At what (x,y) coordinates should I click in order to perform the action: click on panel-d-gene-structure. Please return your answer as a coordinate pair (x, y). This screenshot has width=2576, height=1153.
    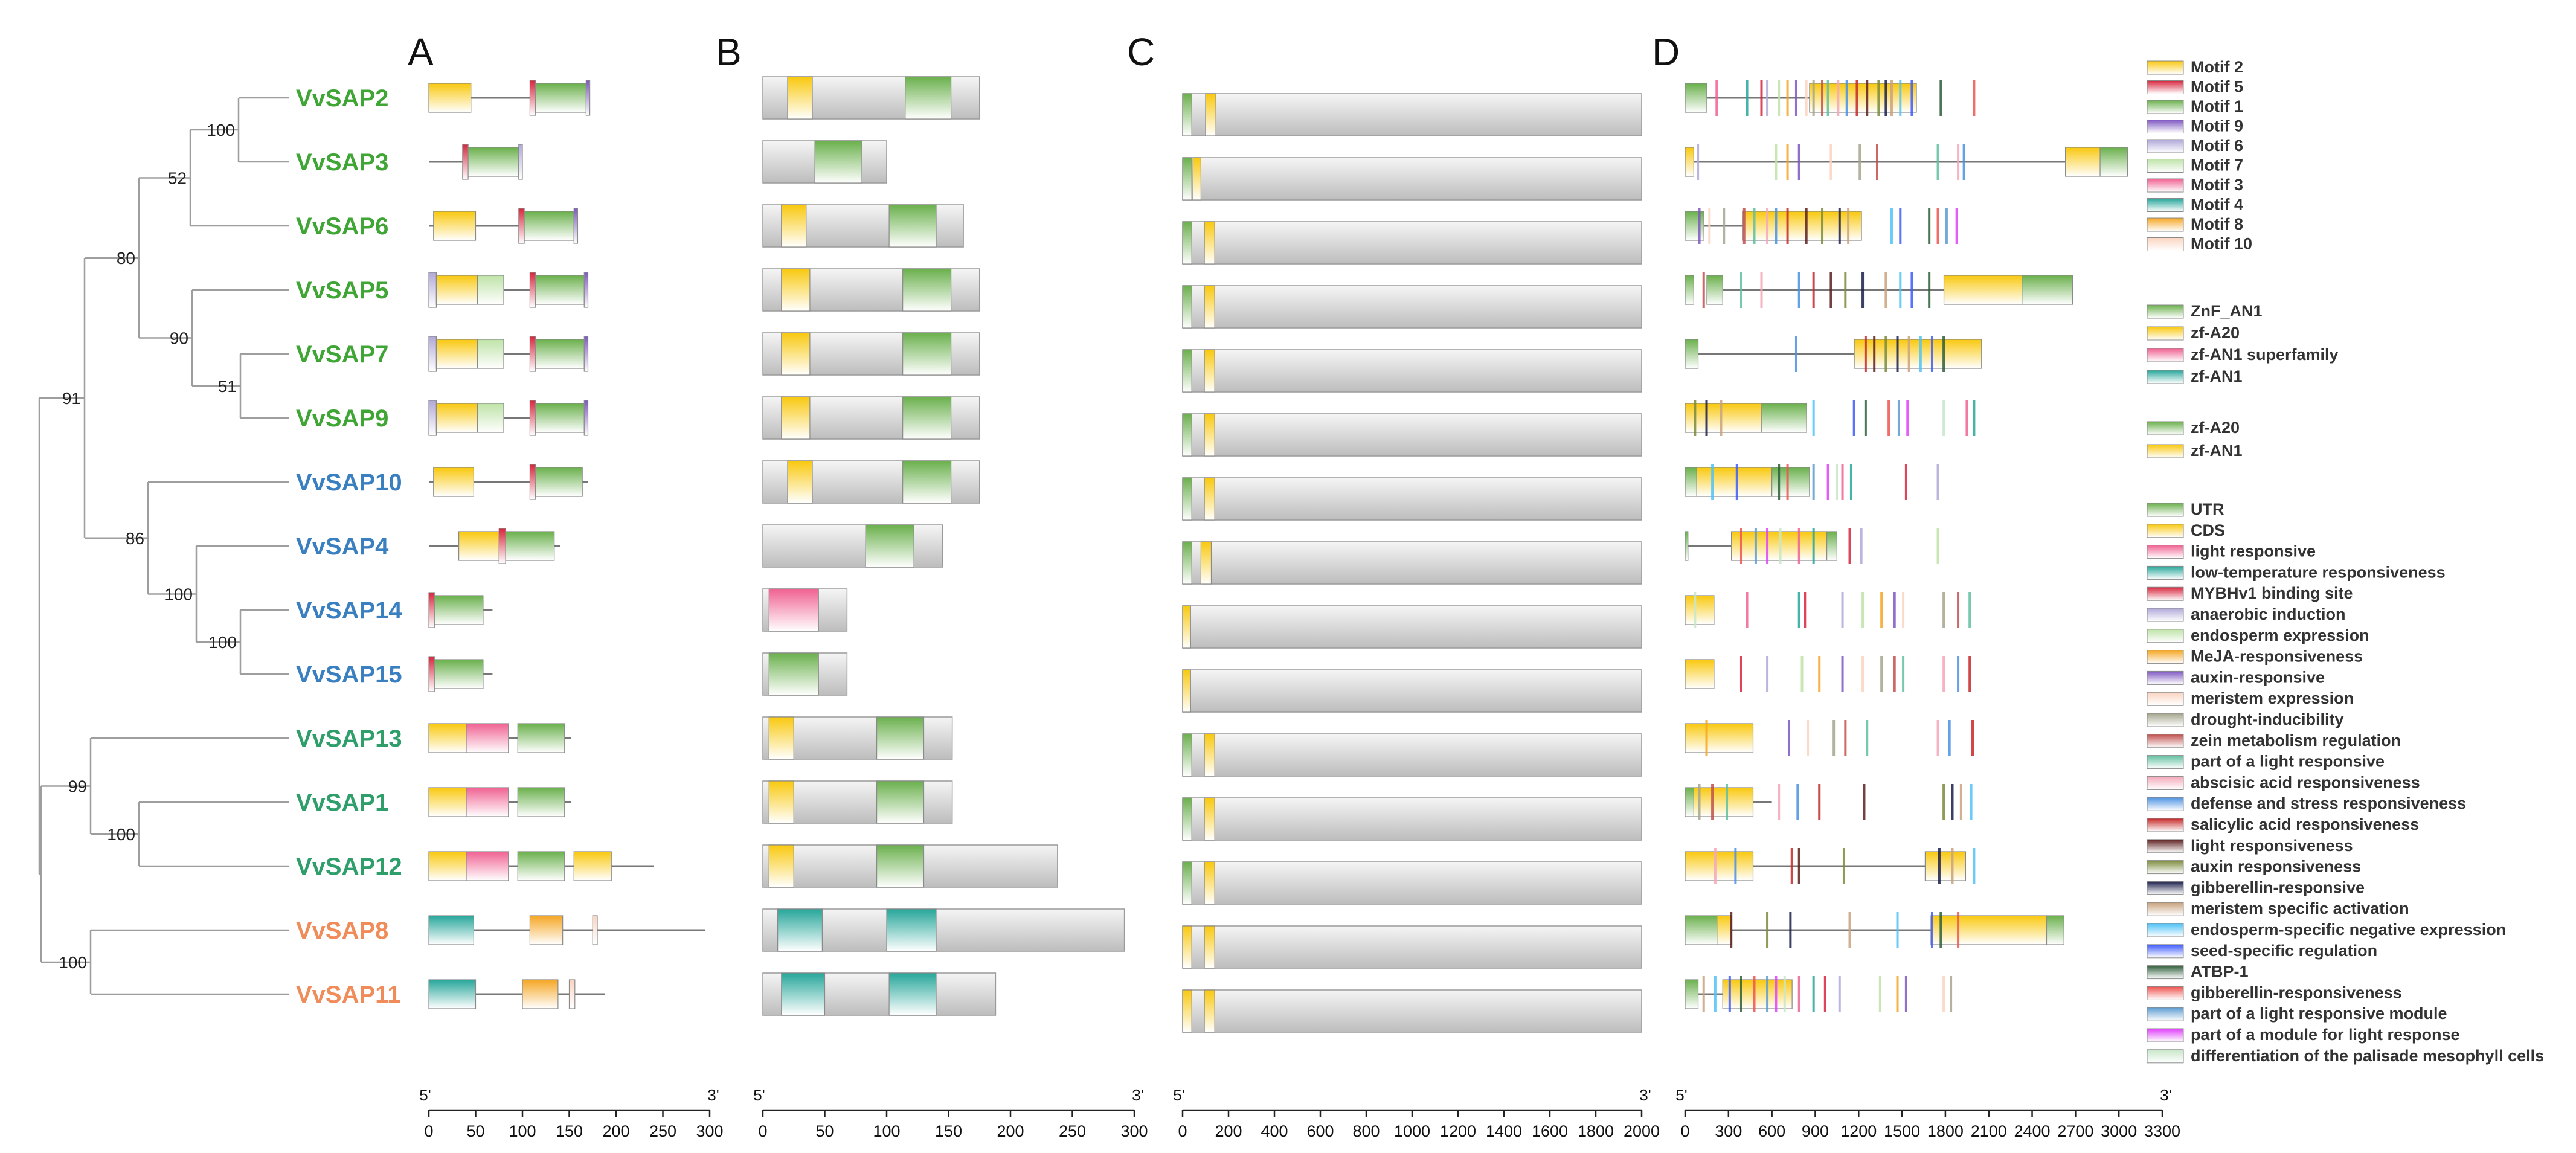
    Looking at the image, I should click on (1906, 546).